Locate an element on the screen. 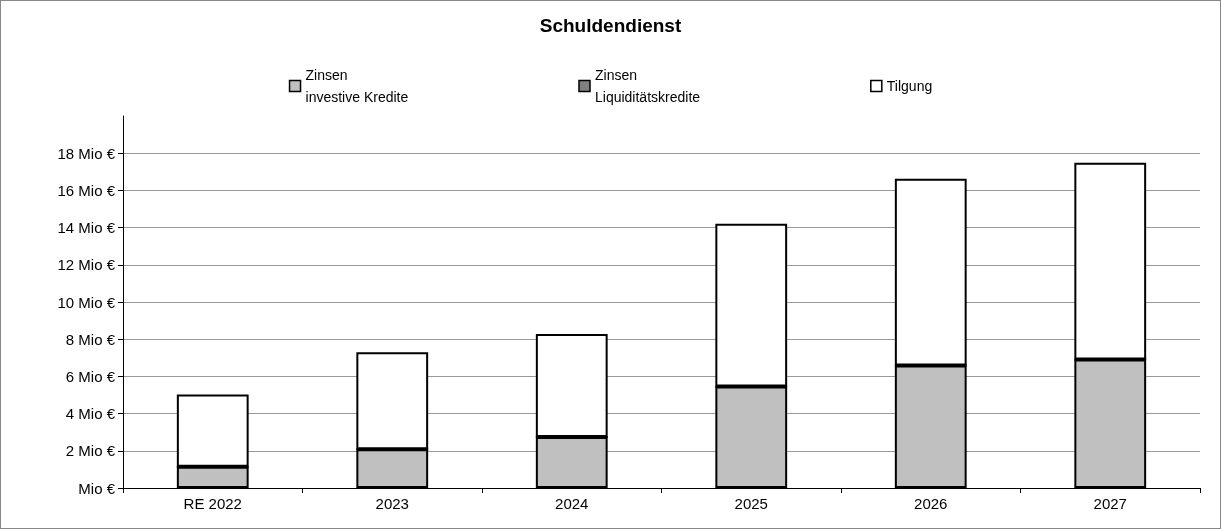 The width and height of the screenshot is (1221, 529). legend-label: Zinsen Liquiditätskredite is located at coordinates (648, 86).